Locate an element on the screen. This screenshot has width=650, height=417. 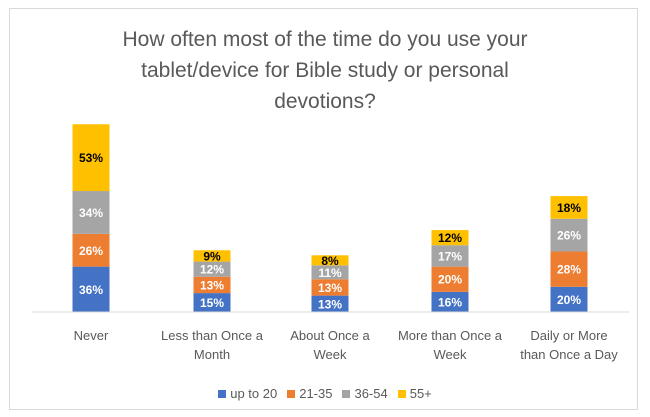
data-label: 28% is located at coordinates (569, 270).